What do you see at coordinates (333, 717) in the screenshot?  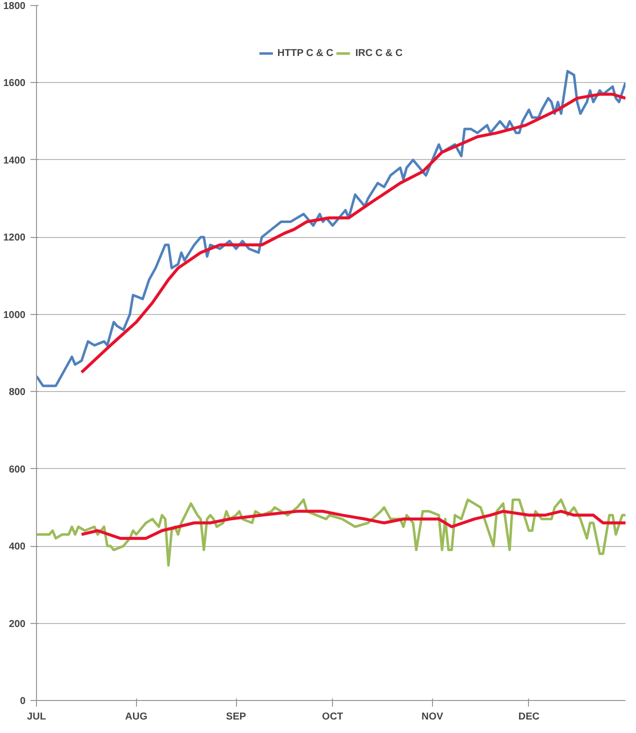 I see `x-tick-label: OCT` at bounding box center [333, 717].